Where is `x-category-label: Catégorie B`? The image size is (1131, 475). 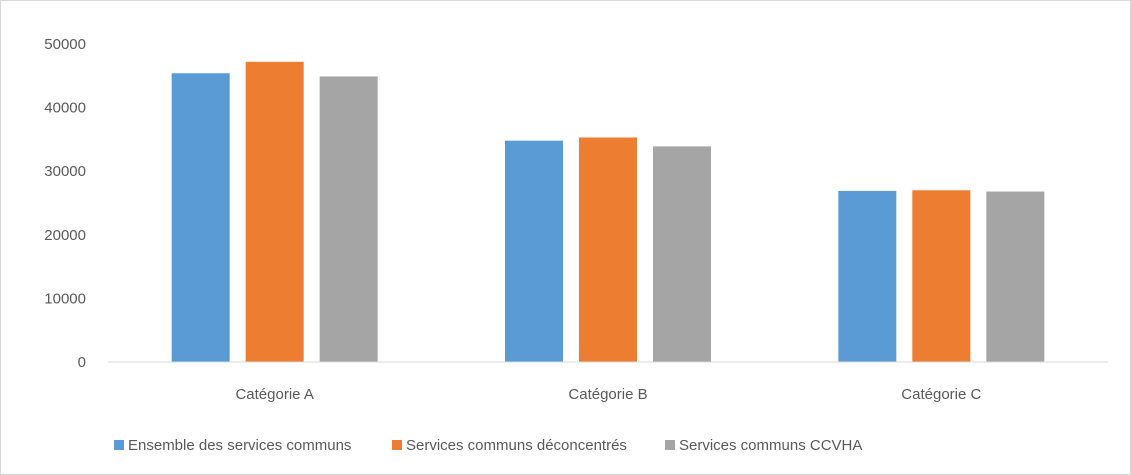
x-category-label: Catégorie B is located at coordinates (607, 394).